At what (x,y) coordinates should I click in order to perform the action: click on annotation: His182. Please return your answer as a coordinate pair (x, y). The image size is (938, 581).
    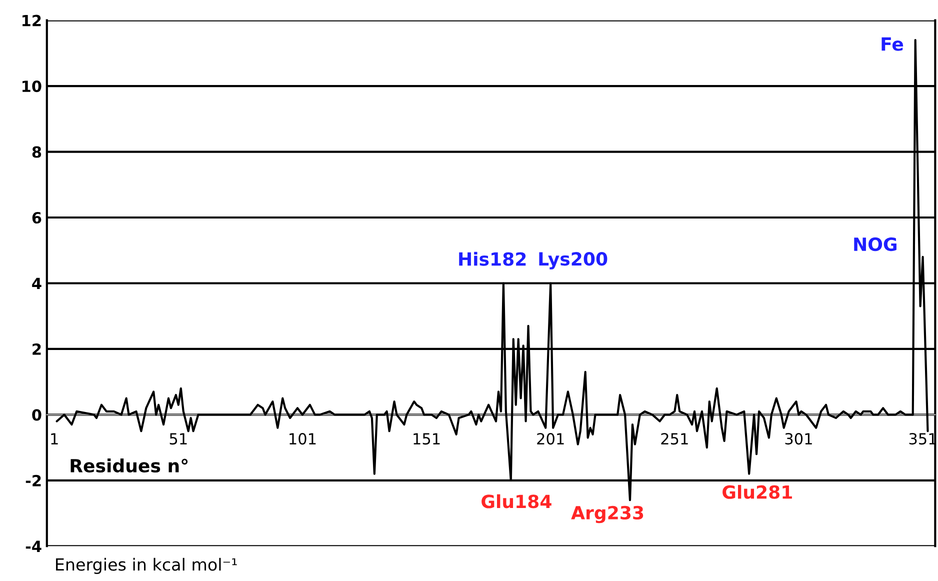
    Looking at the image, I should click on (492, 259).